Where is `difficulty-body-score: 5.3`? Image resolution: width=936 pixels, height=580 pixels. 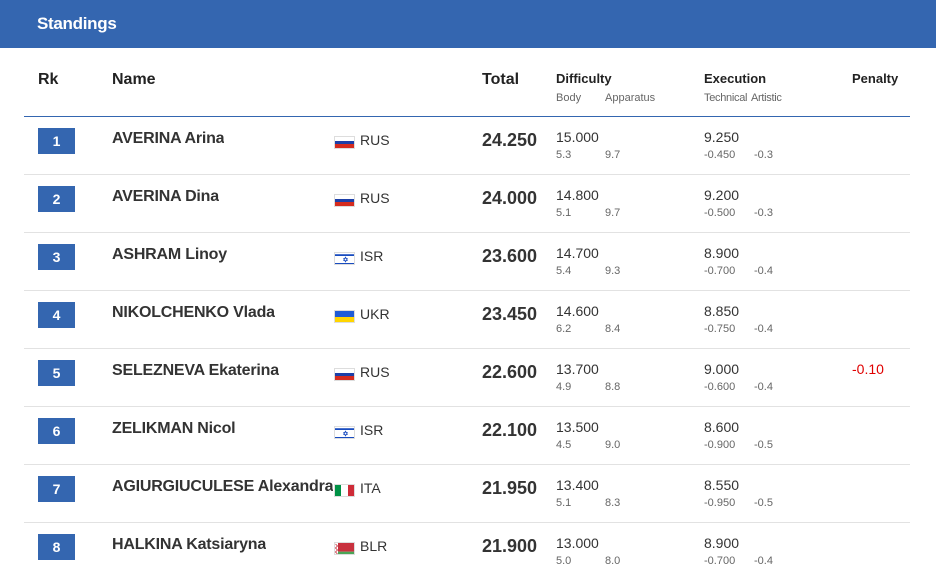 difficulty-body-score: 5.3 is located at coordinates (564, 155).